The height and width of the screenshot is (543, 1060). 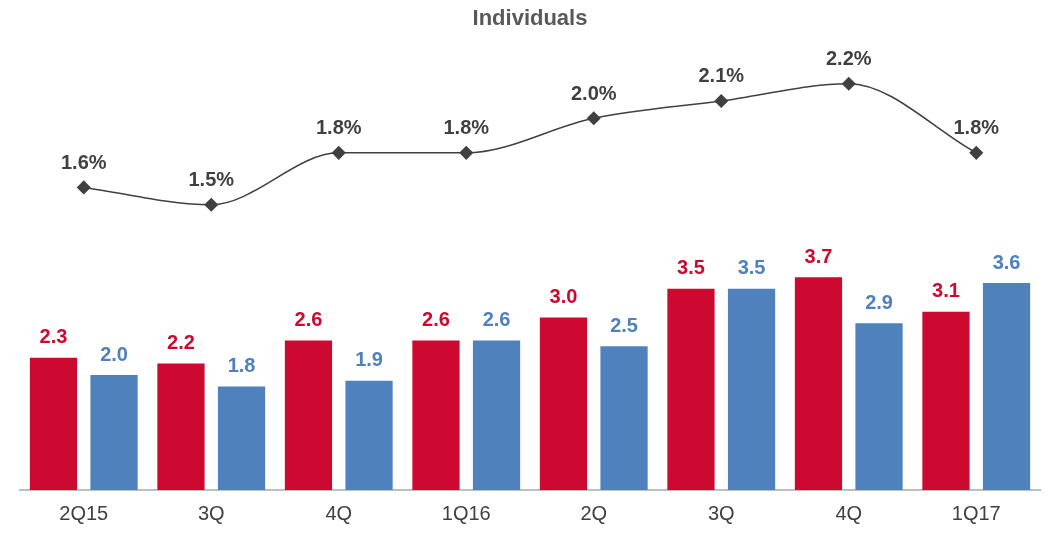 What do you see at coordinates (181, 342) in the screenshot?
I see `data-label: 2.2` at bounding box center [181, 342].